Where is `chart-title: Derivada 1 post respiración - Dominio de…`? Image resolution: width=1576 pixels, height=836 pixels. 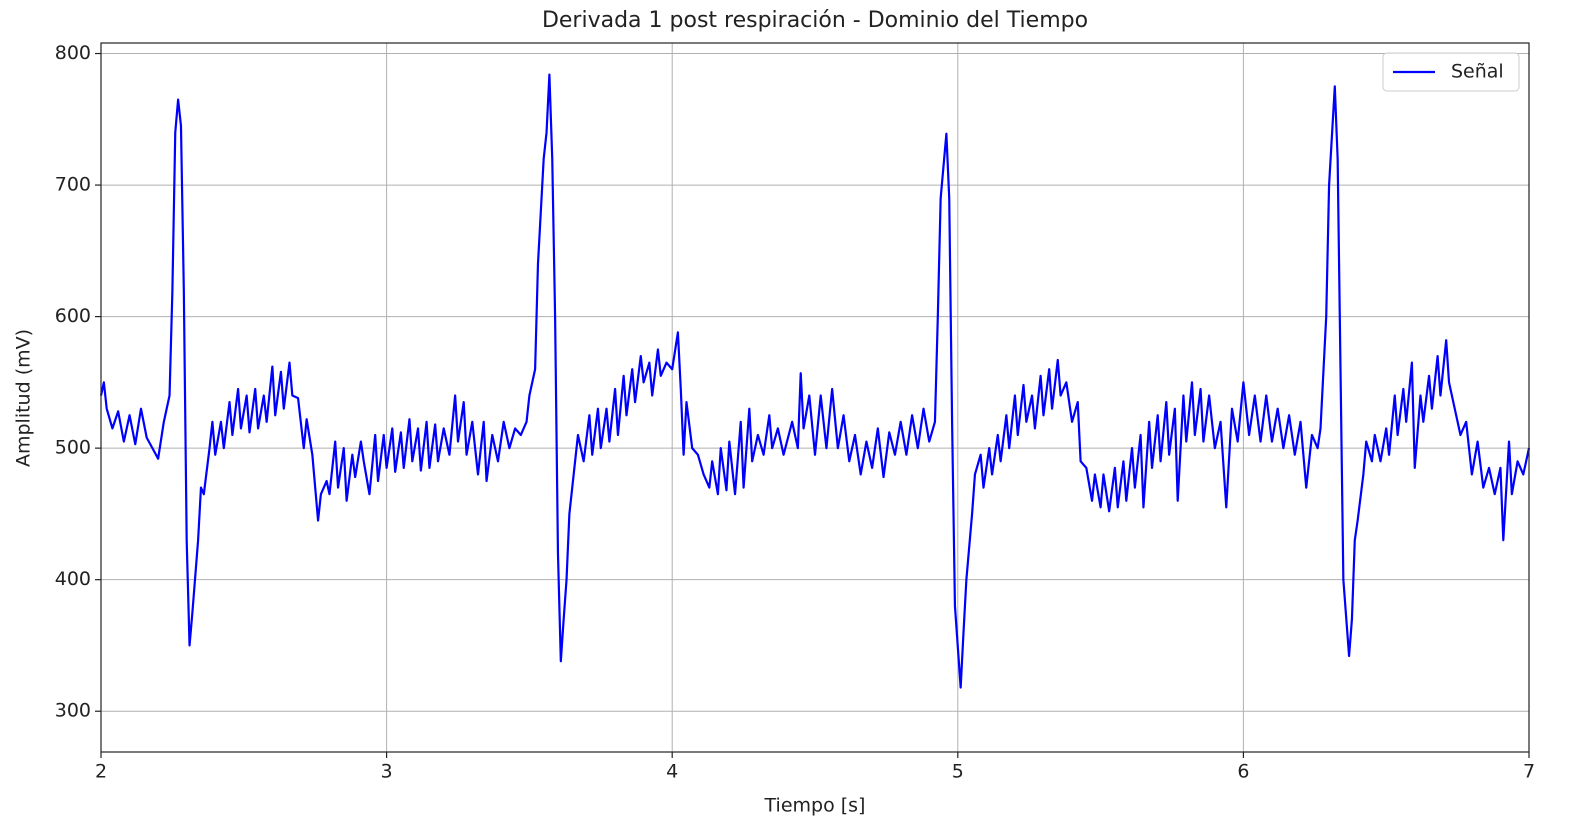 chart-title: Derivada 1 post respiración - Dominio de… is located at coordinates (815, 20).